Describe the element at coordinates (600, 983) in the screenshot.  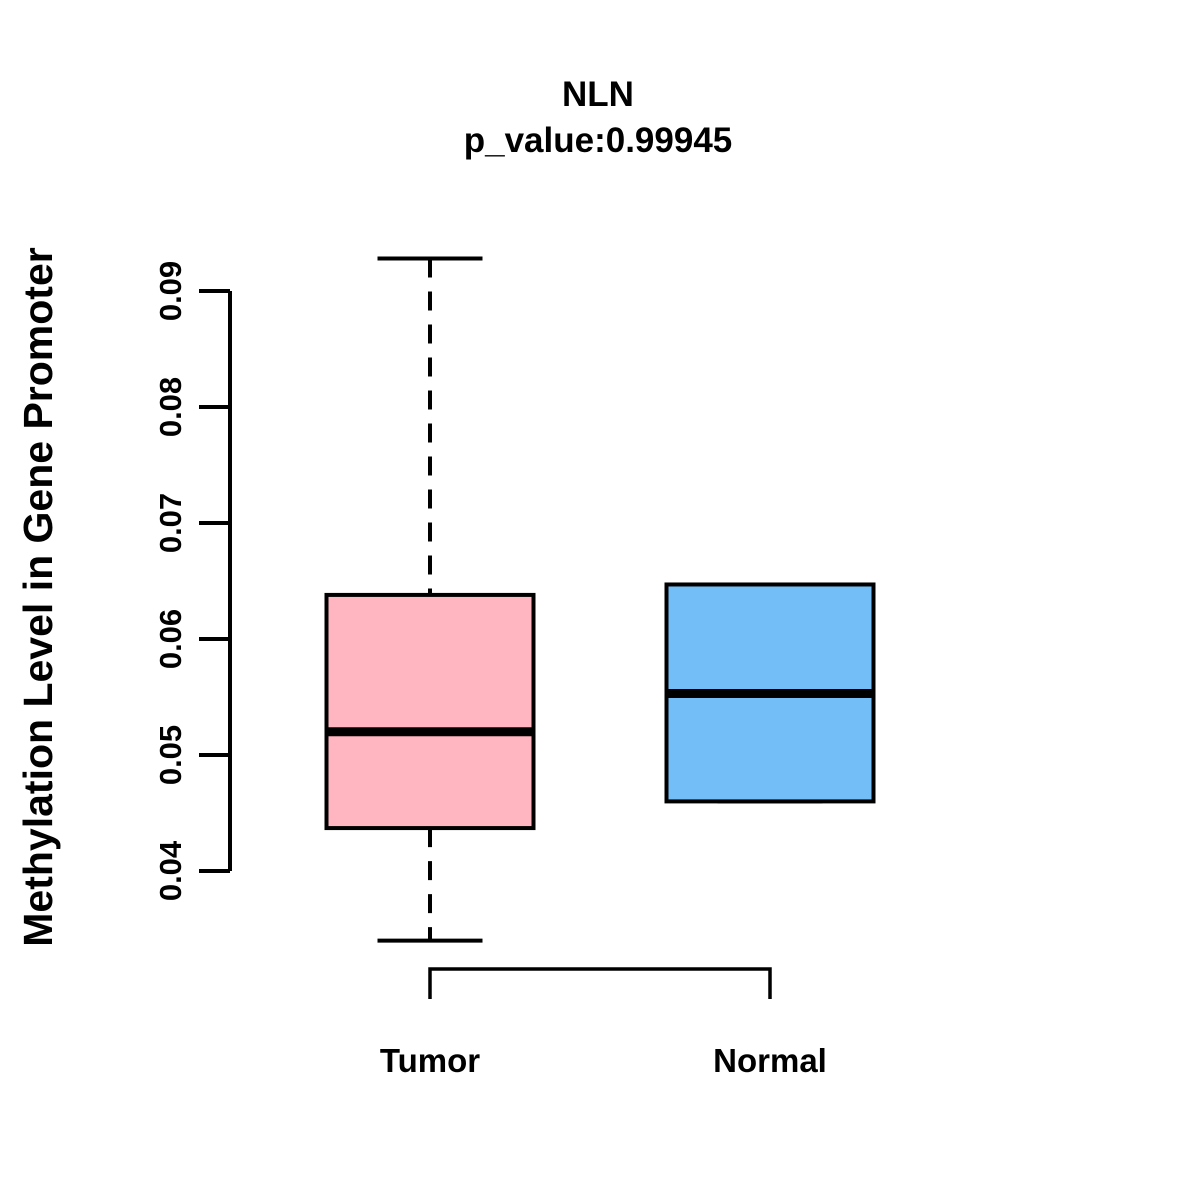
I see `x-axis-bracket` at that location.